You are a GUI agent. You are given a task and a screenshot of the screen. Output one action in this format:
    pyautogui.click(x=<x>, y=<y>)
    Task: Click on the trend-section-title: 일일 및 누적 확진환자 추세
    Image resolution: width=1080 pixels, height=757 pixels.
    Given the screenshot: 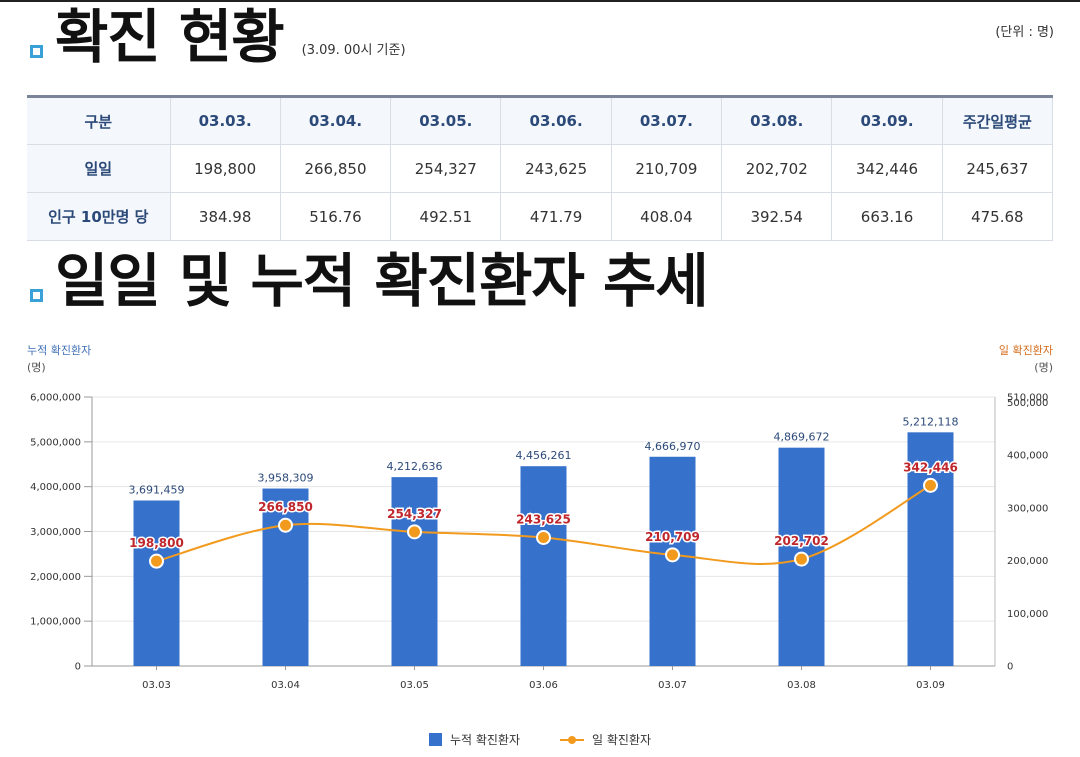 What is the action you would take?
    pyautogui.click(x=369, y=281)
    